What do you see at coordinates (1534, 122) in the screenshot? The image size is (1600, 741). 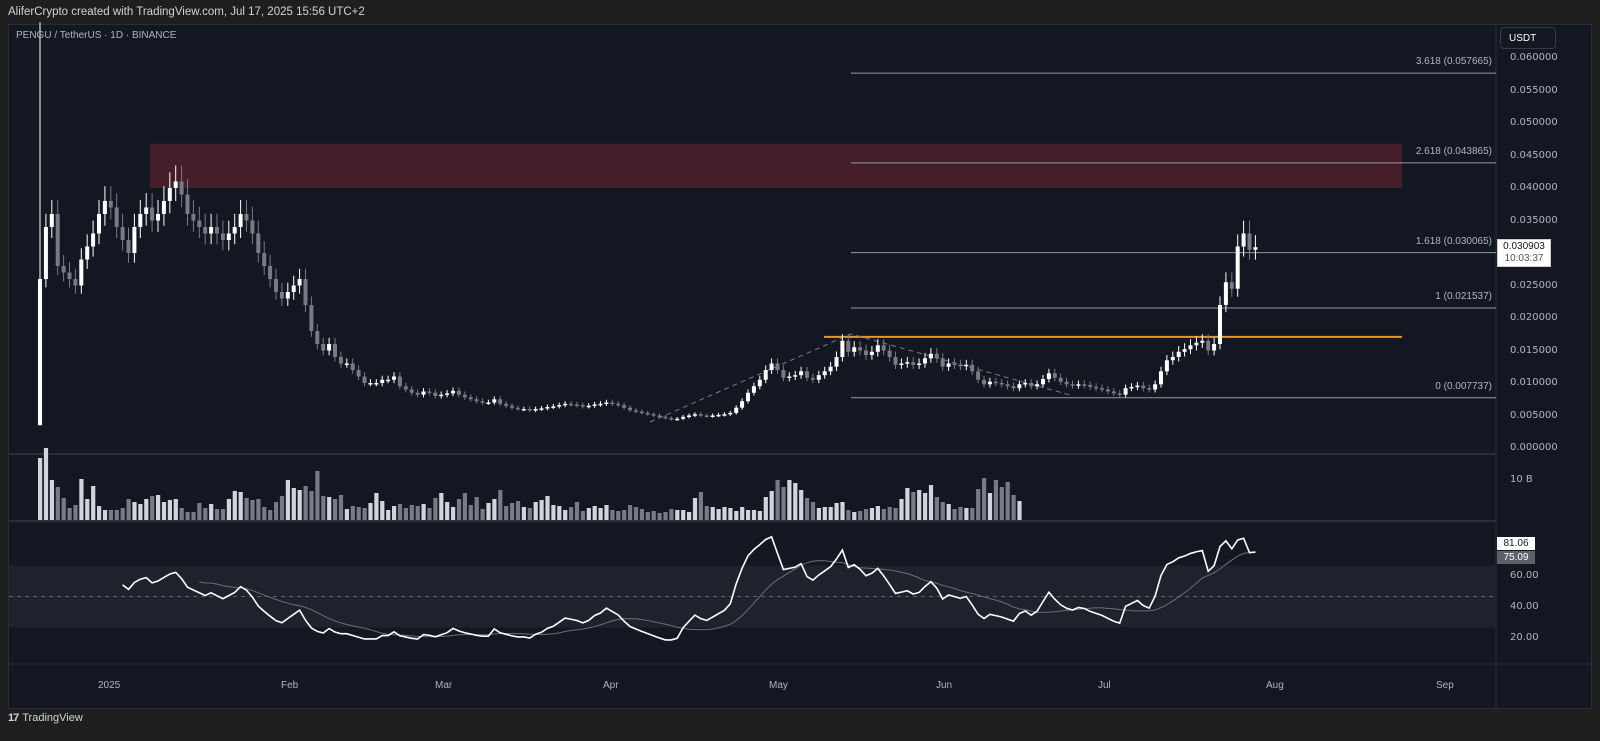 I see `price-tick: 0.050000` at bounding box center [1534, 122].